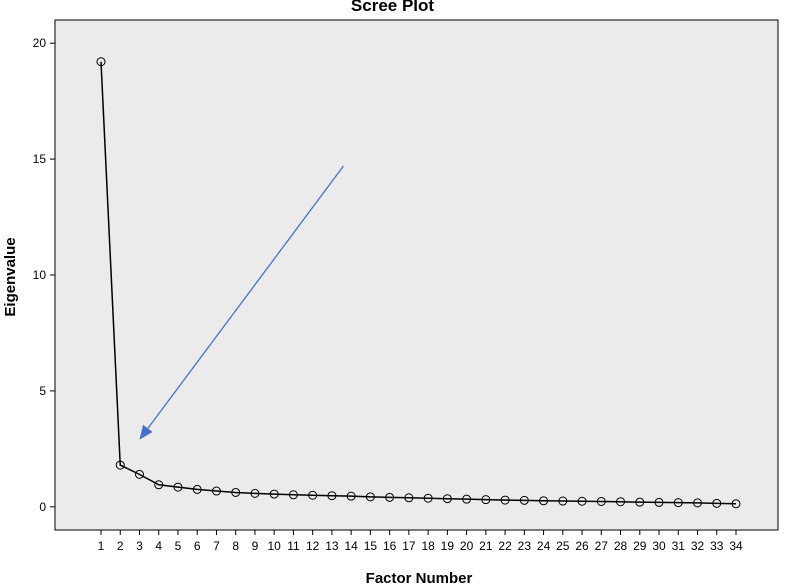  Describe the element at coordinates (621, 546) in the screenshot. I see `x-tick-label: 28` at that location.